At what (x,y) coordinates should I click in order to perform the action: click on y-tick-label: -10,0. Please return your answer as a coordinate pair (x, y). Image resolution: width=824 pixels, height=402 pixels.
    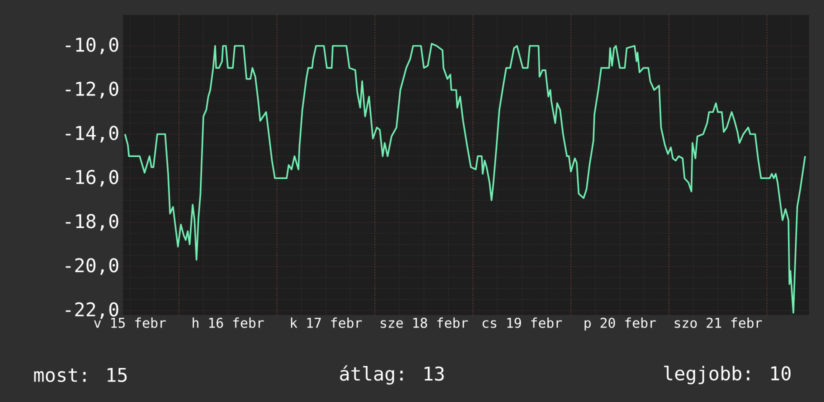
    Looking at the image, I should click on (92, 46).